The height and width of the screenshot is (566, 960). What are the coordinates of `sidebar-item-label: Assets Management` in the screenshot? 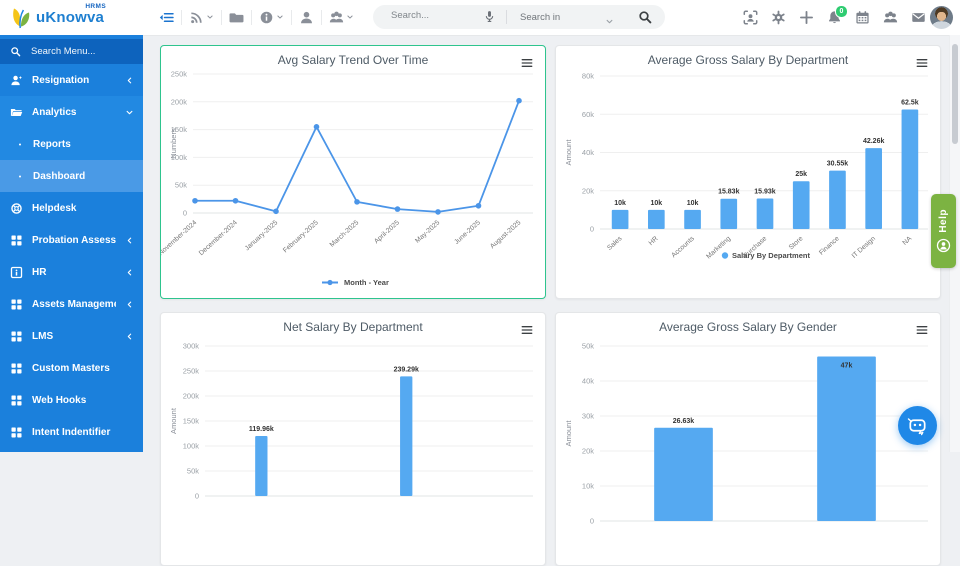 It's located at (74, 304).